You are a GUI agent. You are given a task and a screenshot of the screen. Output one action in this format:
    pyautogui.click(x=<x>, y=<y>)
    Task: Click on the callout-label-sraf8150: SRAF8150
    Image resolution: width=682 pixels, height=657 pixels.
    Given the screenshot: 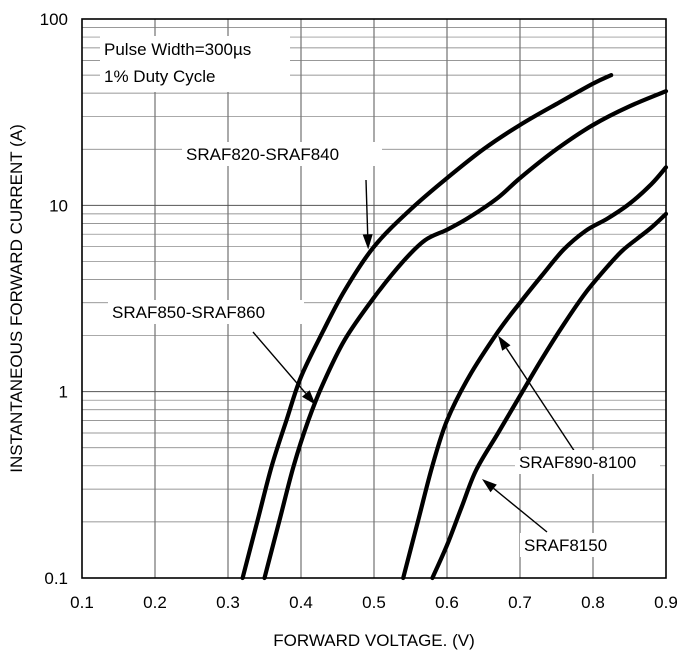 What is the action you would take?
    pyautogui.click(x=565, y=545)
    